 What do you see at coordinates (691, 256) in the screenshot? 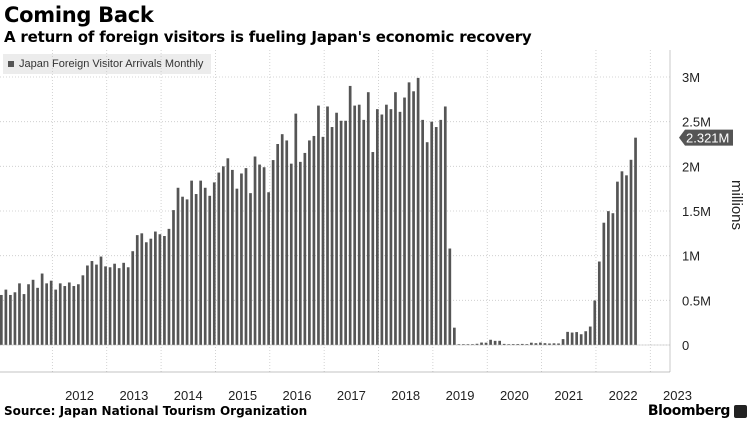
I see `y-tick-label: 1M` at bounding box center [691, 256].